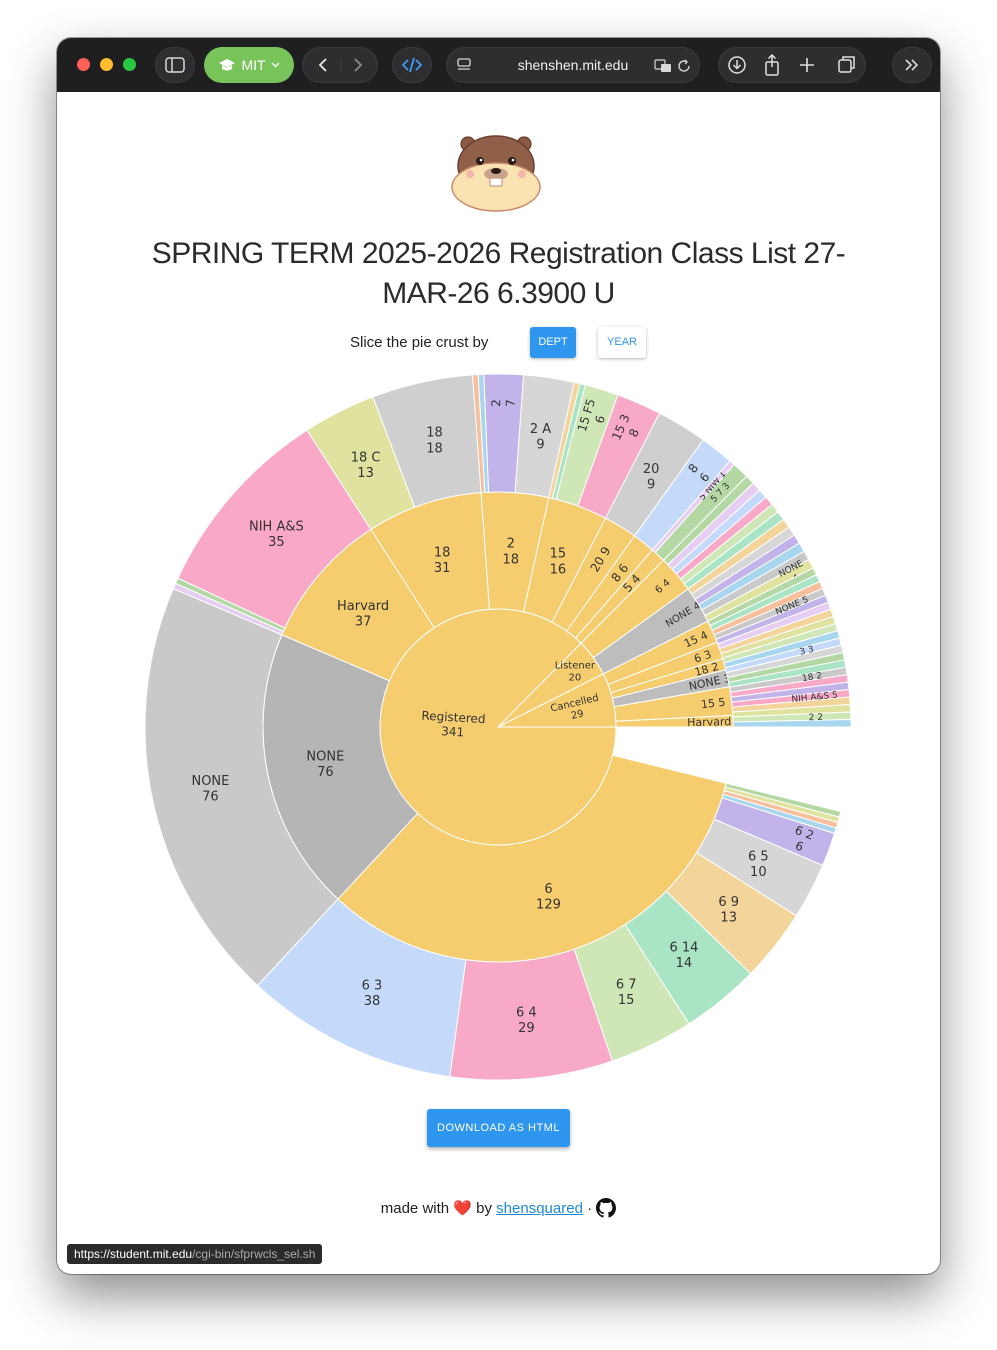 The image size is (997, 1350). I want to click on outer-label-6-7-8-2: 6 7 15, so click(626, 992).